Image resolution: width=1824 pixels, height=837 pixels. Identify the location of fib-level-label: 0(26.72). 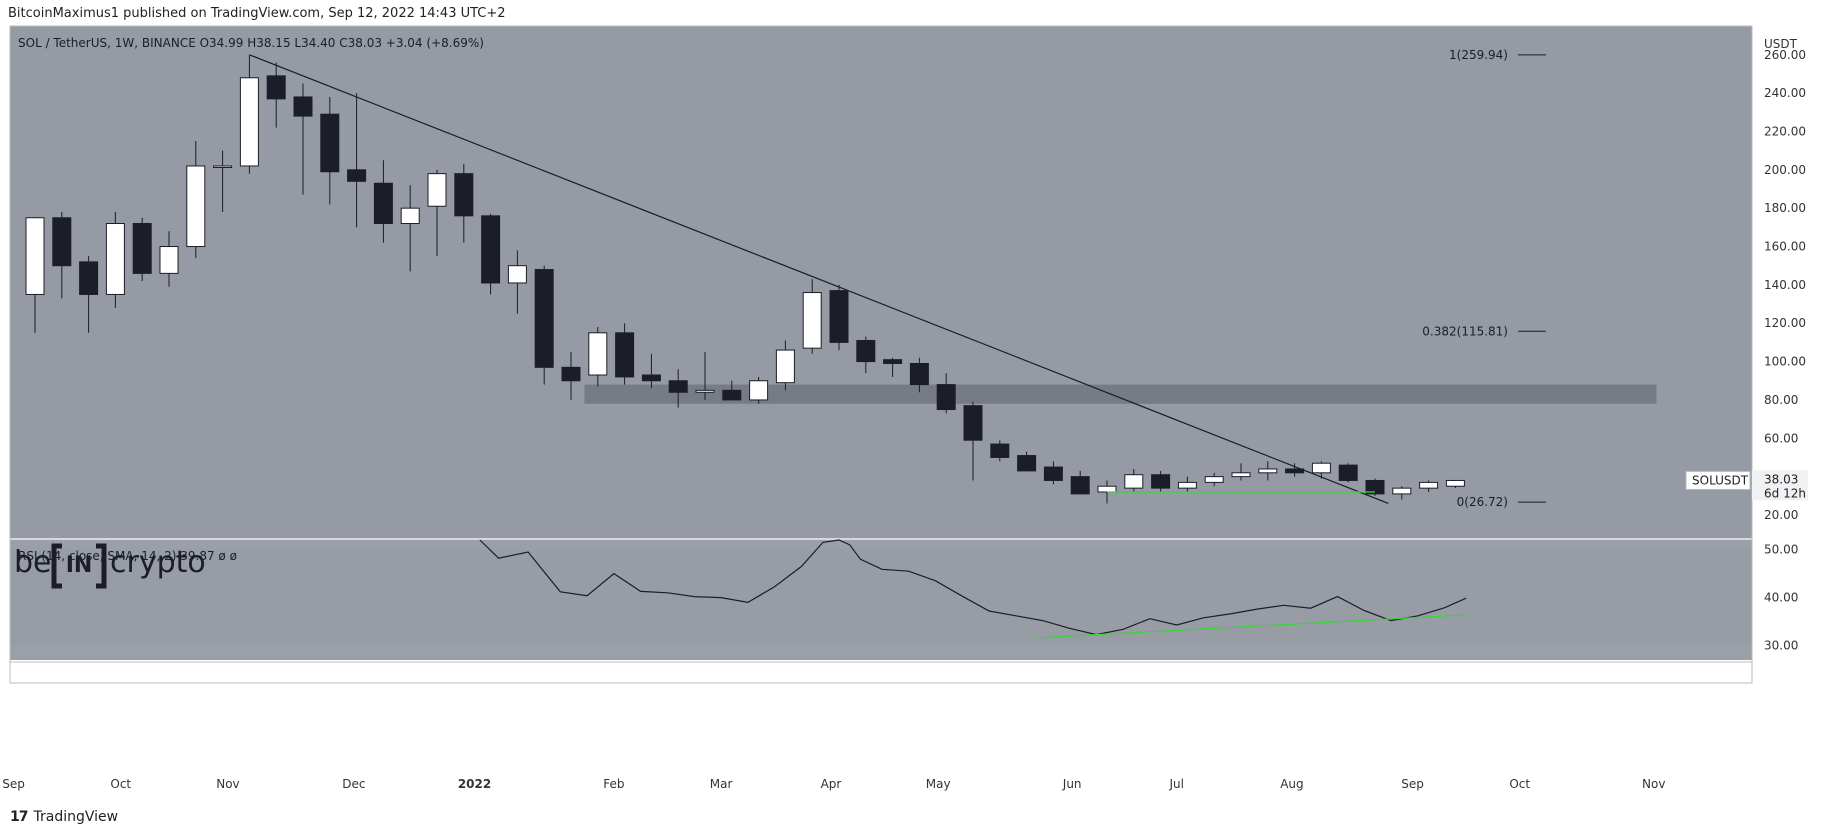
(1482, 502).